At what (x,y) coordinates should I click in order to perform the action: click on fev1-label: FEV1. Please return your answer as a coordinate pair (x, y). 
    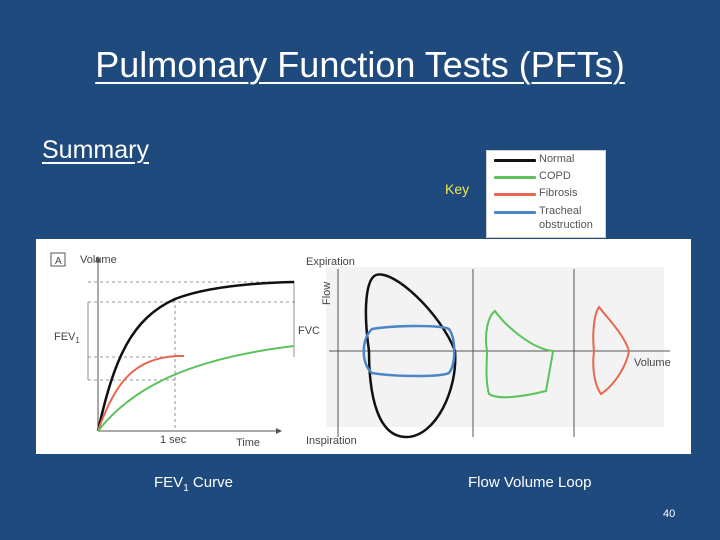
    Looking at the image, I should click on (67, 338).